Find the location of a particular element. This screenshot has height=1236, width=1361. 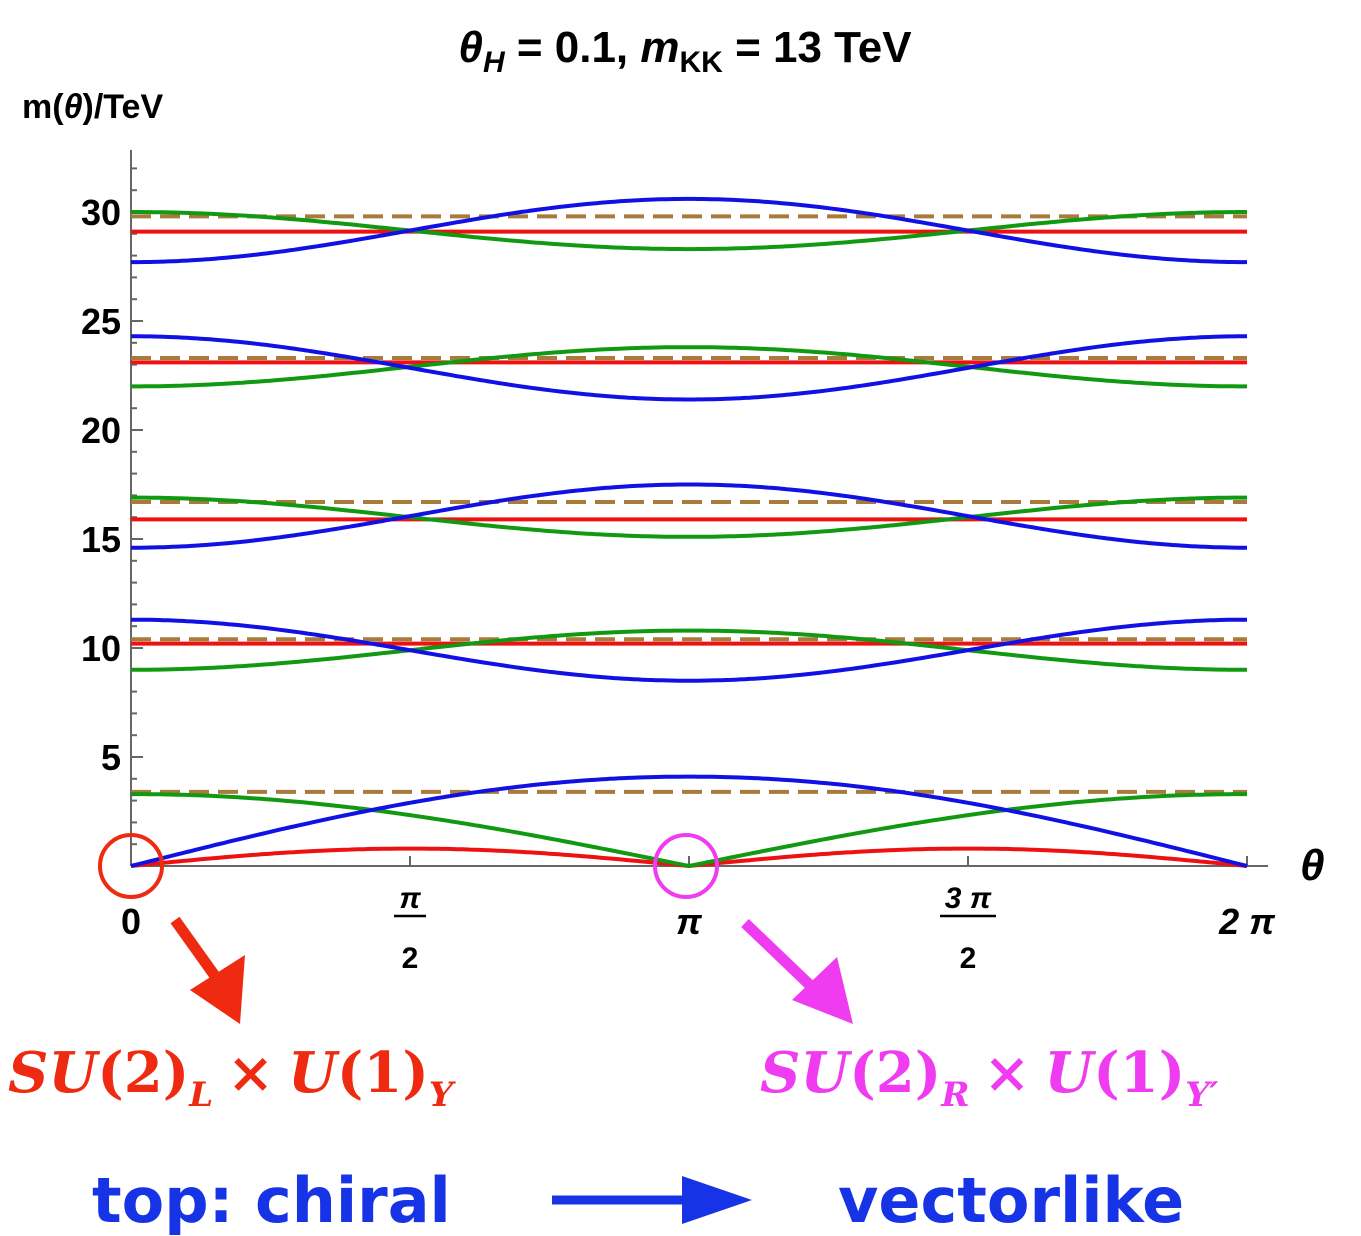

y-tick-label: 30 is located at coordinates (101, 212).